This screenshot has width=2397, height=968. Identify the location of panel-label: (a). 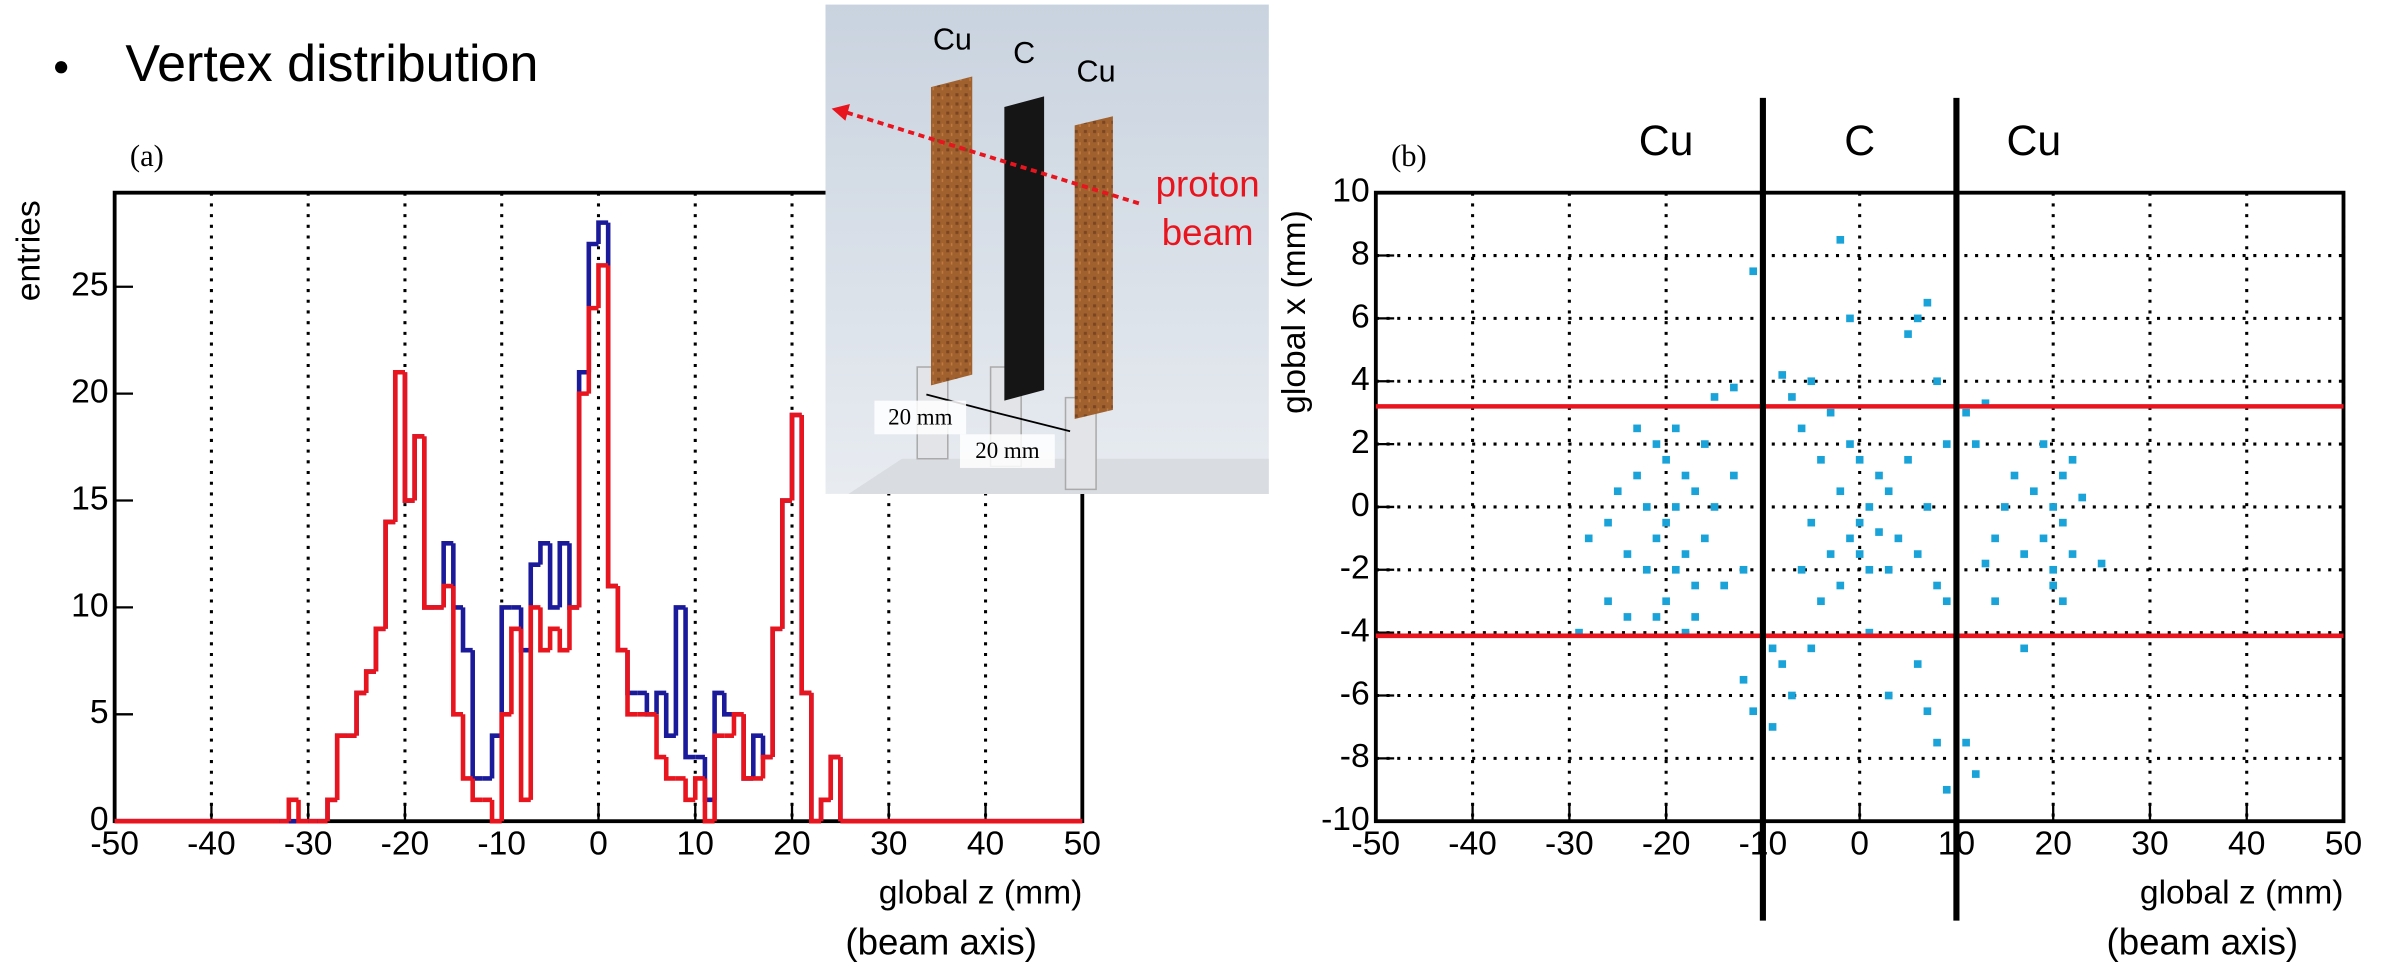
(147, 156).